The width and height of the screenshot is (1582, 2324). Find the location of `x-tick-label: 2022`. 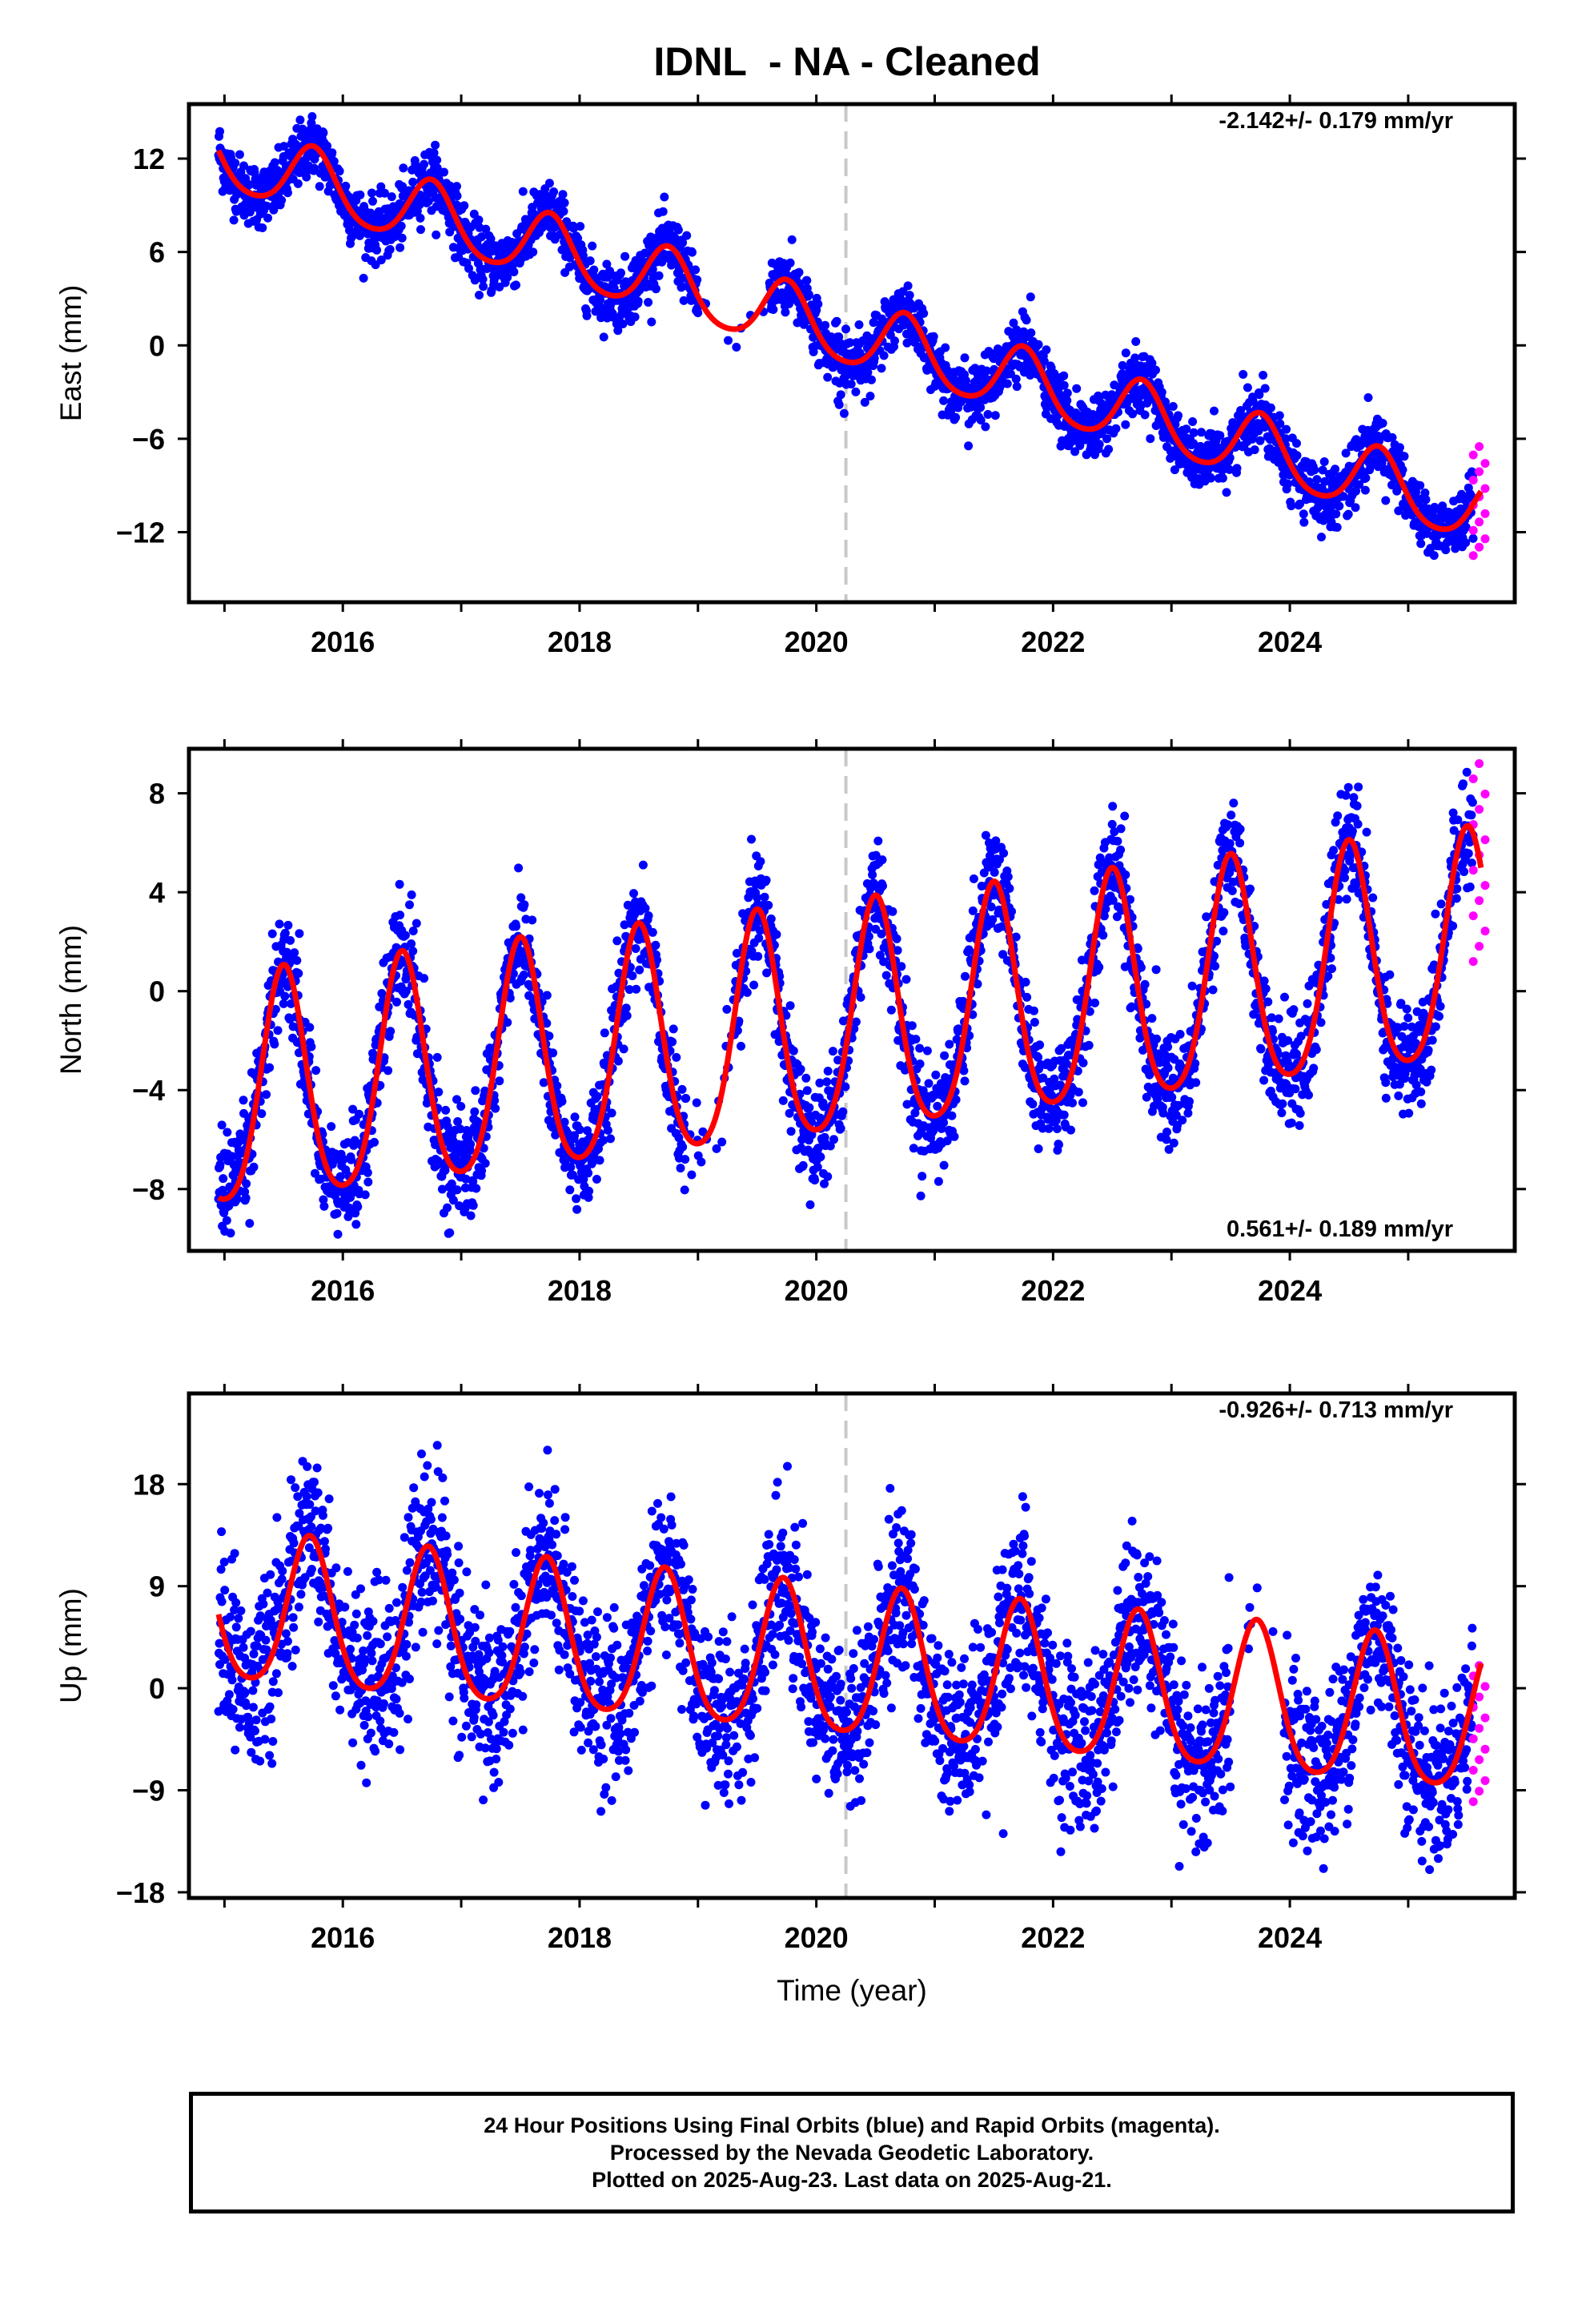

x-tick-label: 2022 is located at coordinates (1053, 641).